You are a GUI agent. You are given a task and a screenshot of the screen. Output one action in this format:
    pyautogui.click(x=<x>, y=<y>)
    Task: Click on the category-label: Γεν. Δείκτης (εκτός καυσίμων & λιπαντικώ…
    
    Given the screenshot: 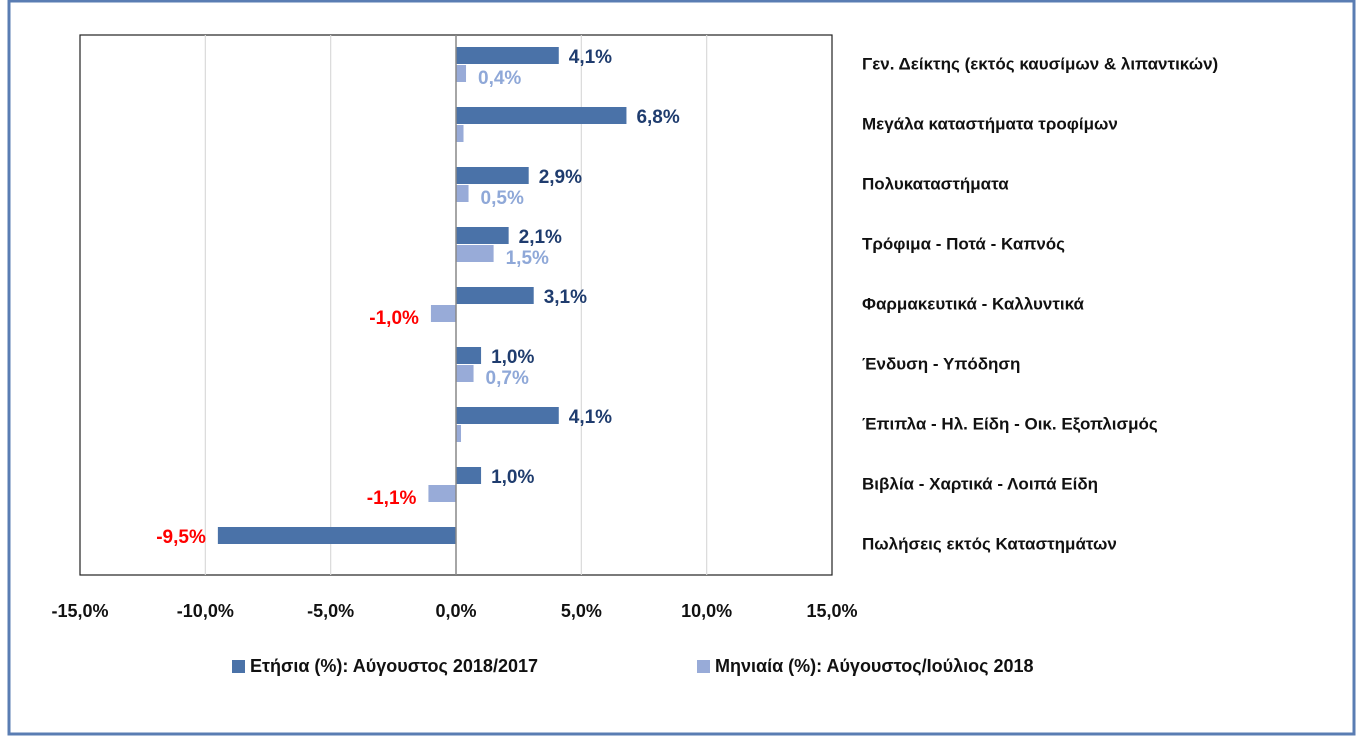 What is the action you would take?
    pyautogui.click(x=1040, y=63)
    